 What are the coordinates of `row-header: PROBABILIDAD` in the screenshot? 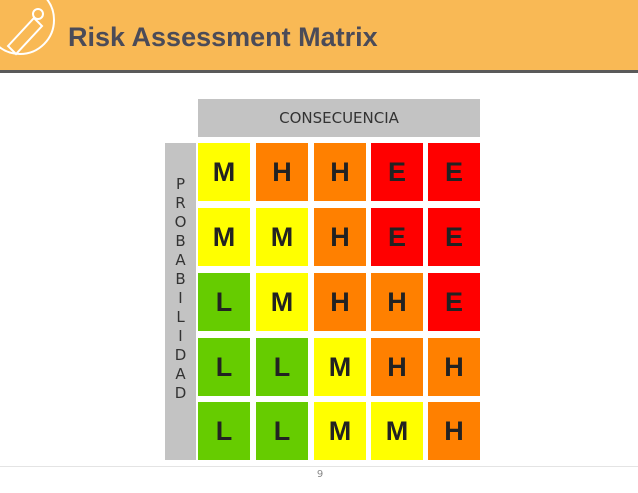 It's located at (180, 289).